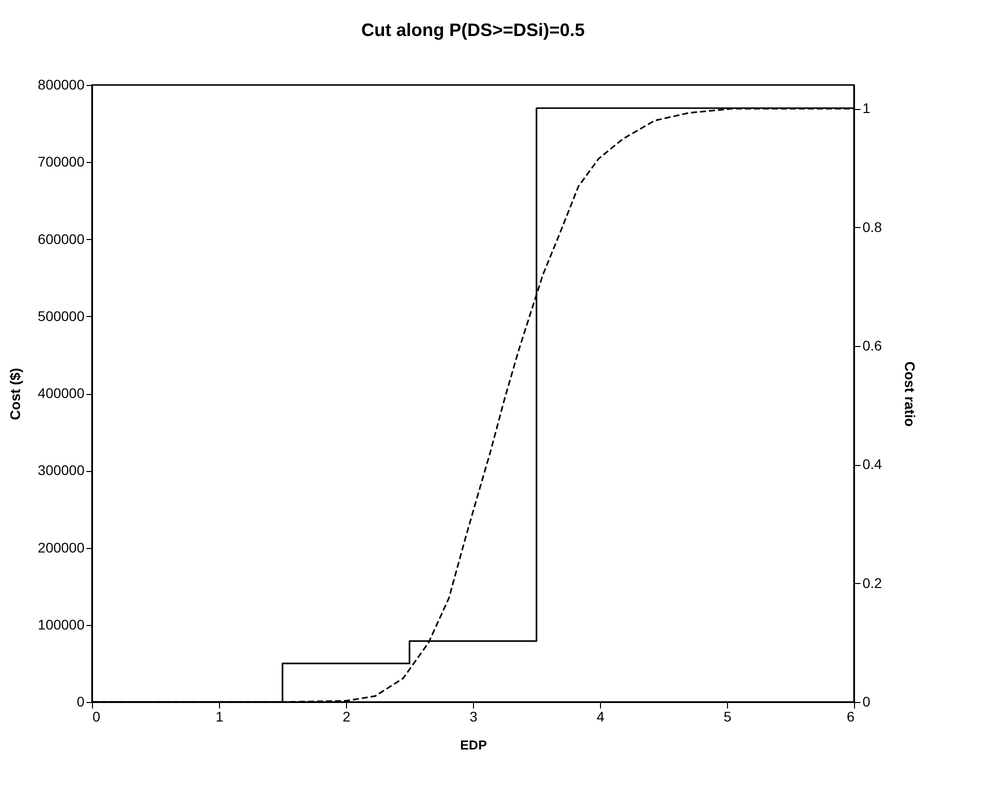  What do you see at coordinates (474, 716) in the screenshot?
I see `x-tick-label: 3` at bounding box center [474, 716].